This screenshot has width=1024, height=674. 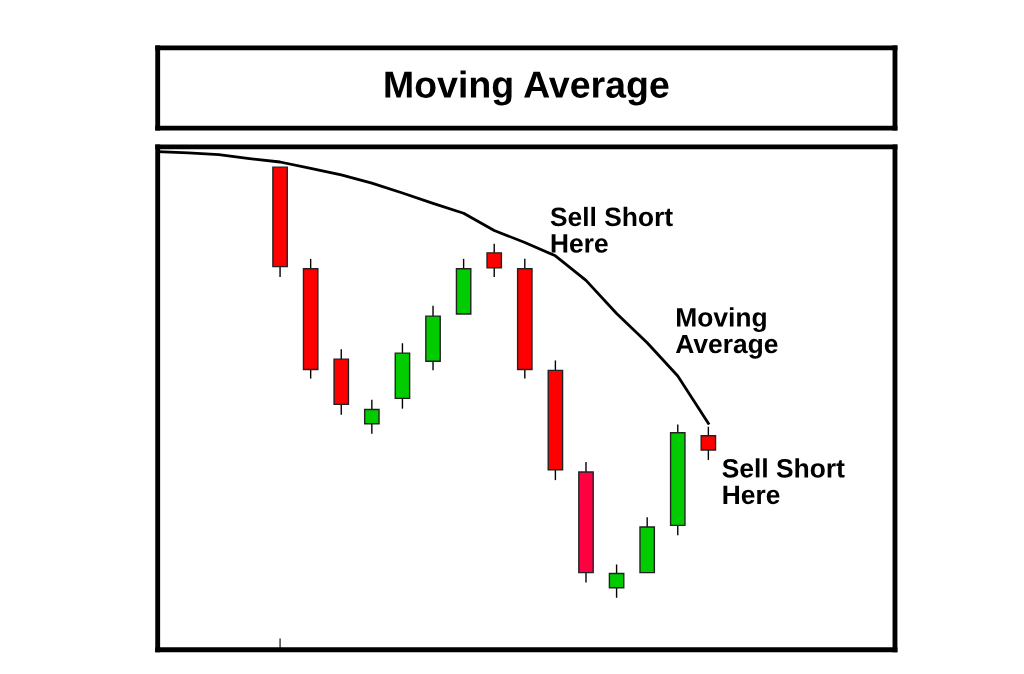 What do you see at coordinates (726, 333) in the screenshot?
I see `annotation: Moving Average` at bounding box center [726, 333].